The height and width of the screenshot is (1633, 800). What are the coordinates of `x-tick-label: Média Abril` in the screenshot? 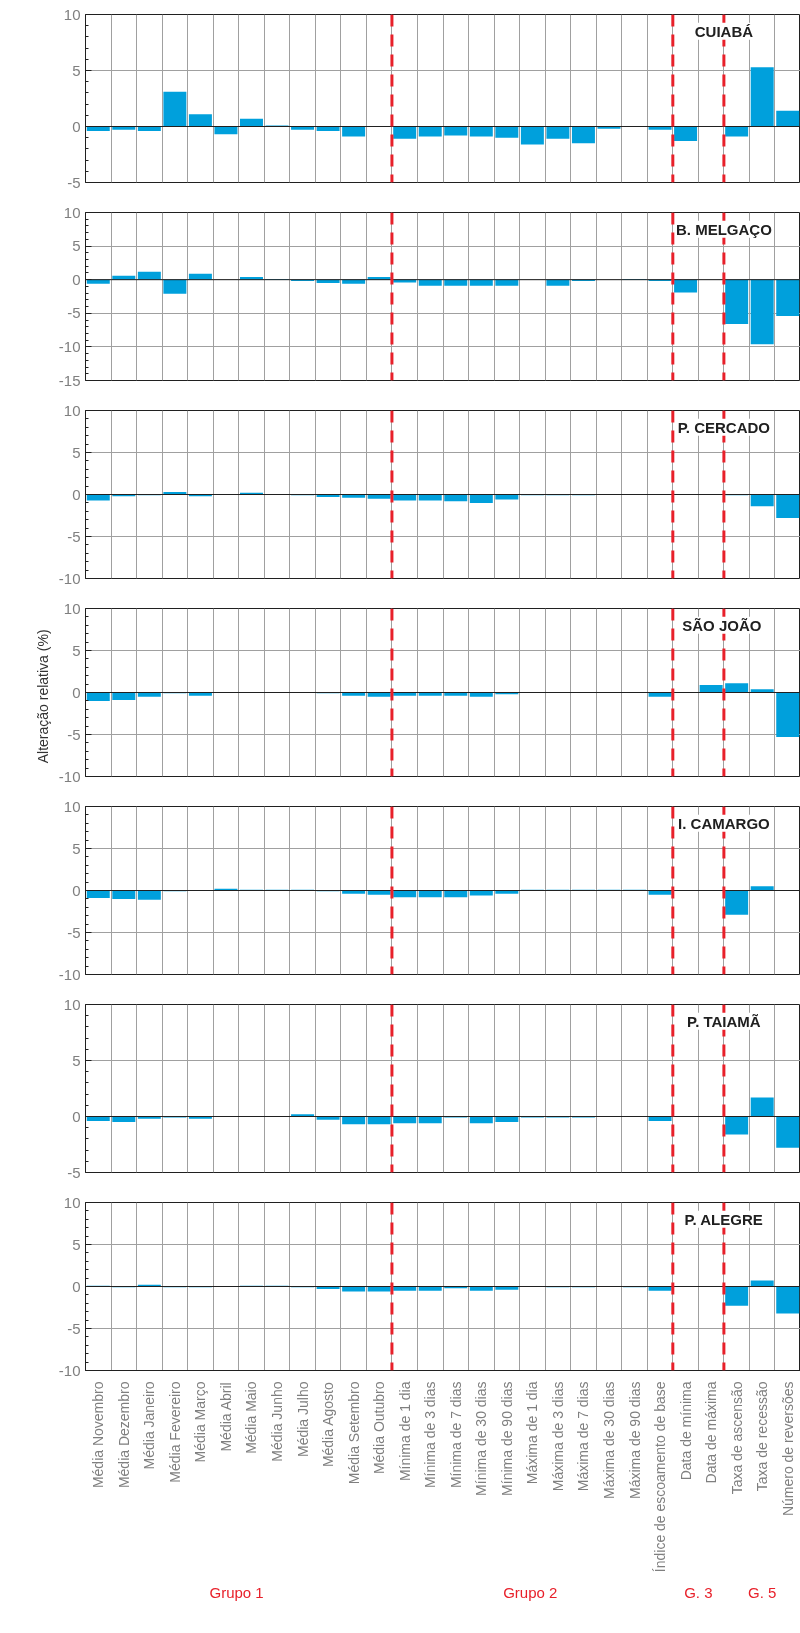 It's located at (225, 1417).